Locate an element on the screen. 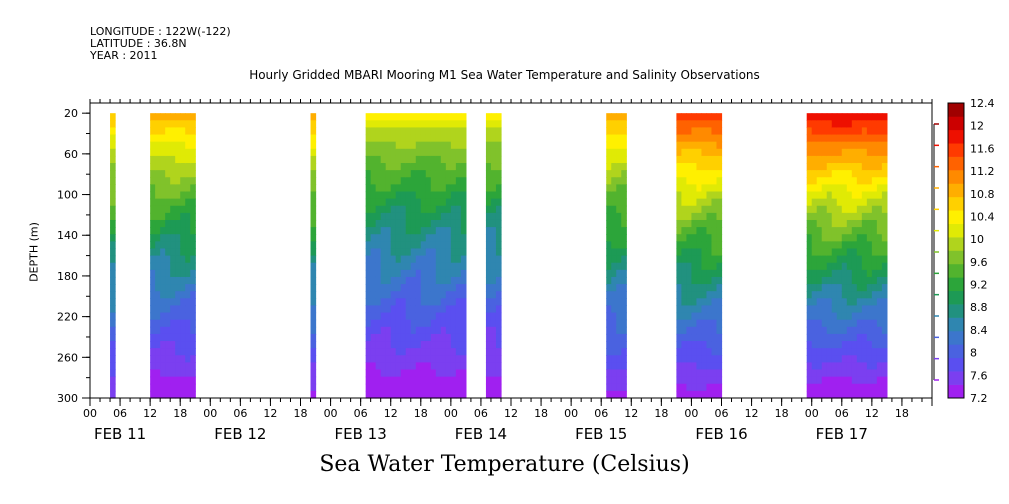  x-hour-tick-label: 06 is located at coordinates (722, 413).